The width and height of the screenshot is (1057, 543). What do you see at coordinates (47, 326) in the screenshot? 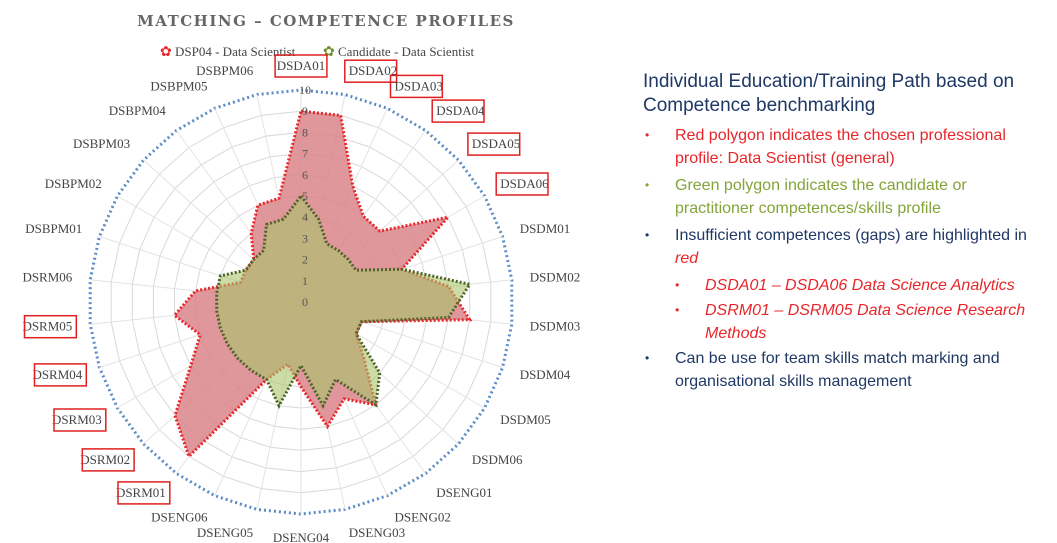
I see `category-label: DSRM05` at bounding box center [47, 326].